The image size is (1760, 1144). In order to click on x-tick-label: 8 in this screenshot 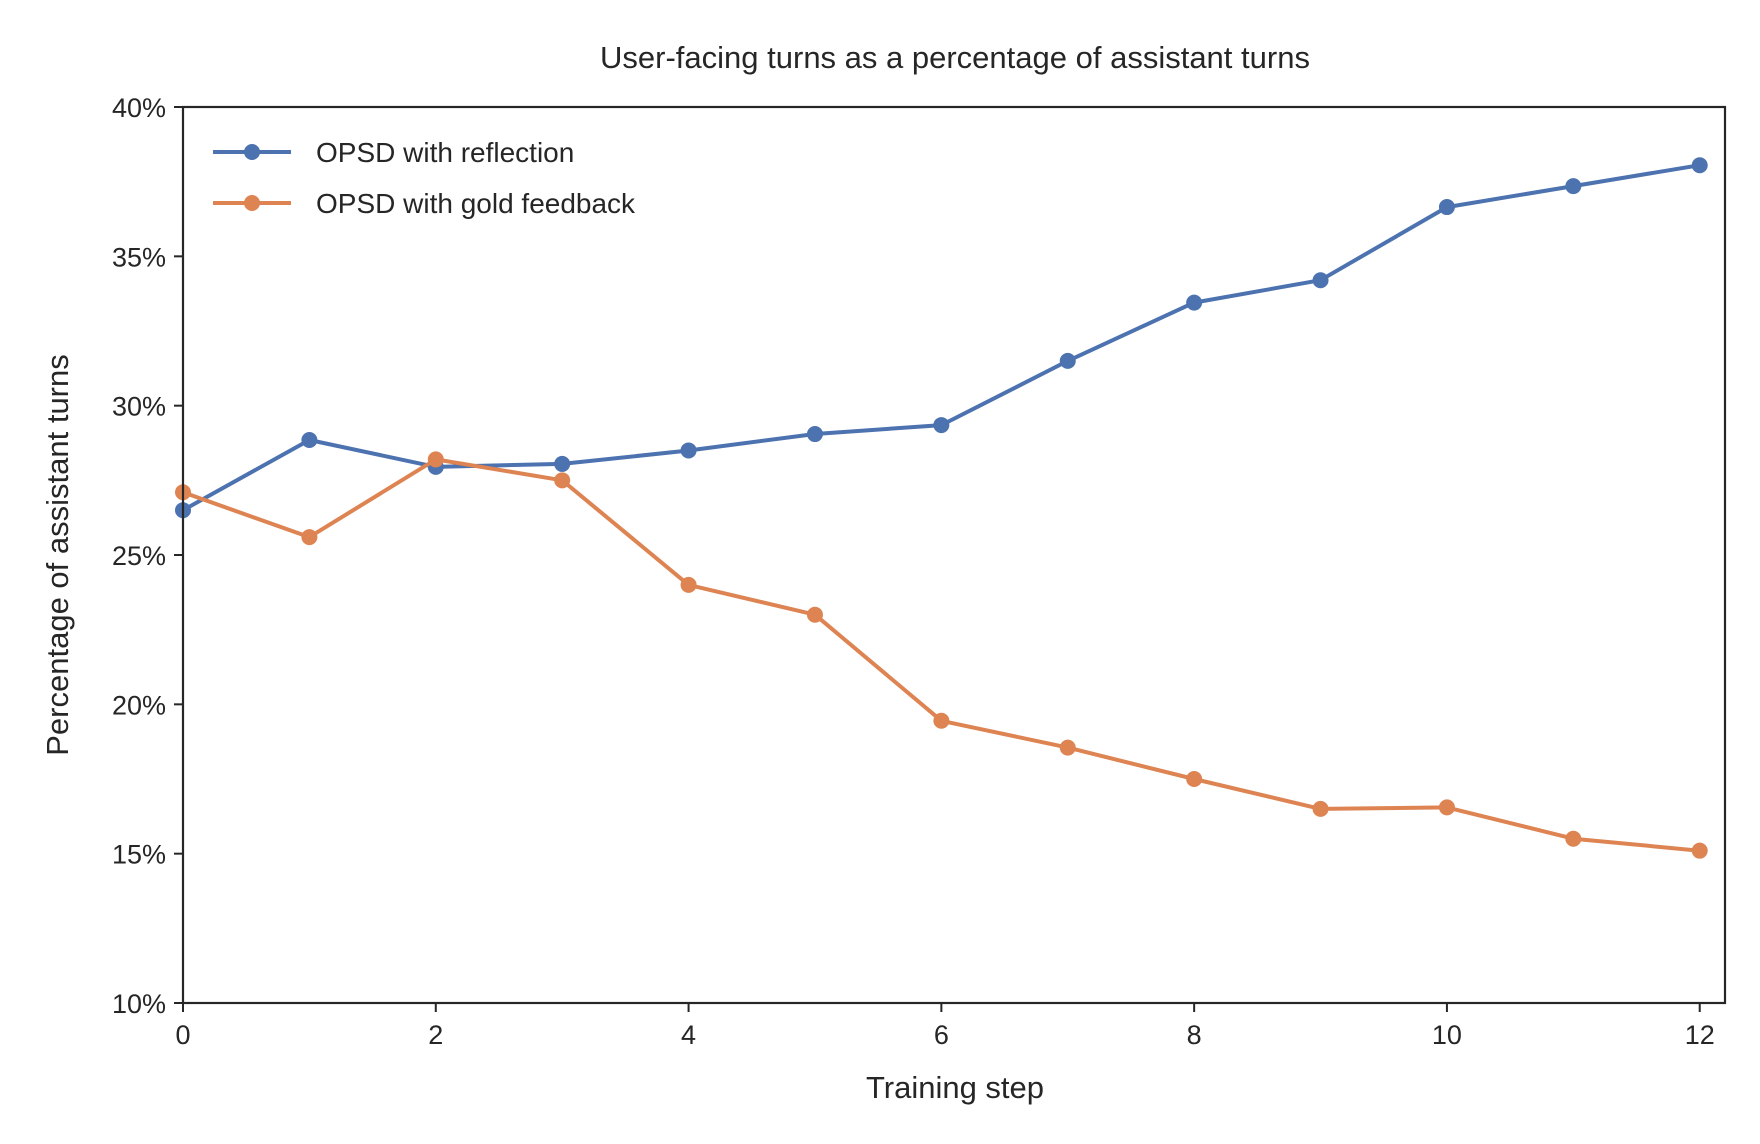, I will do `click(1194, 1035)`.